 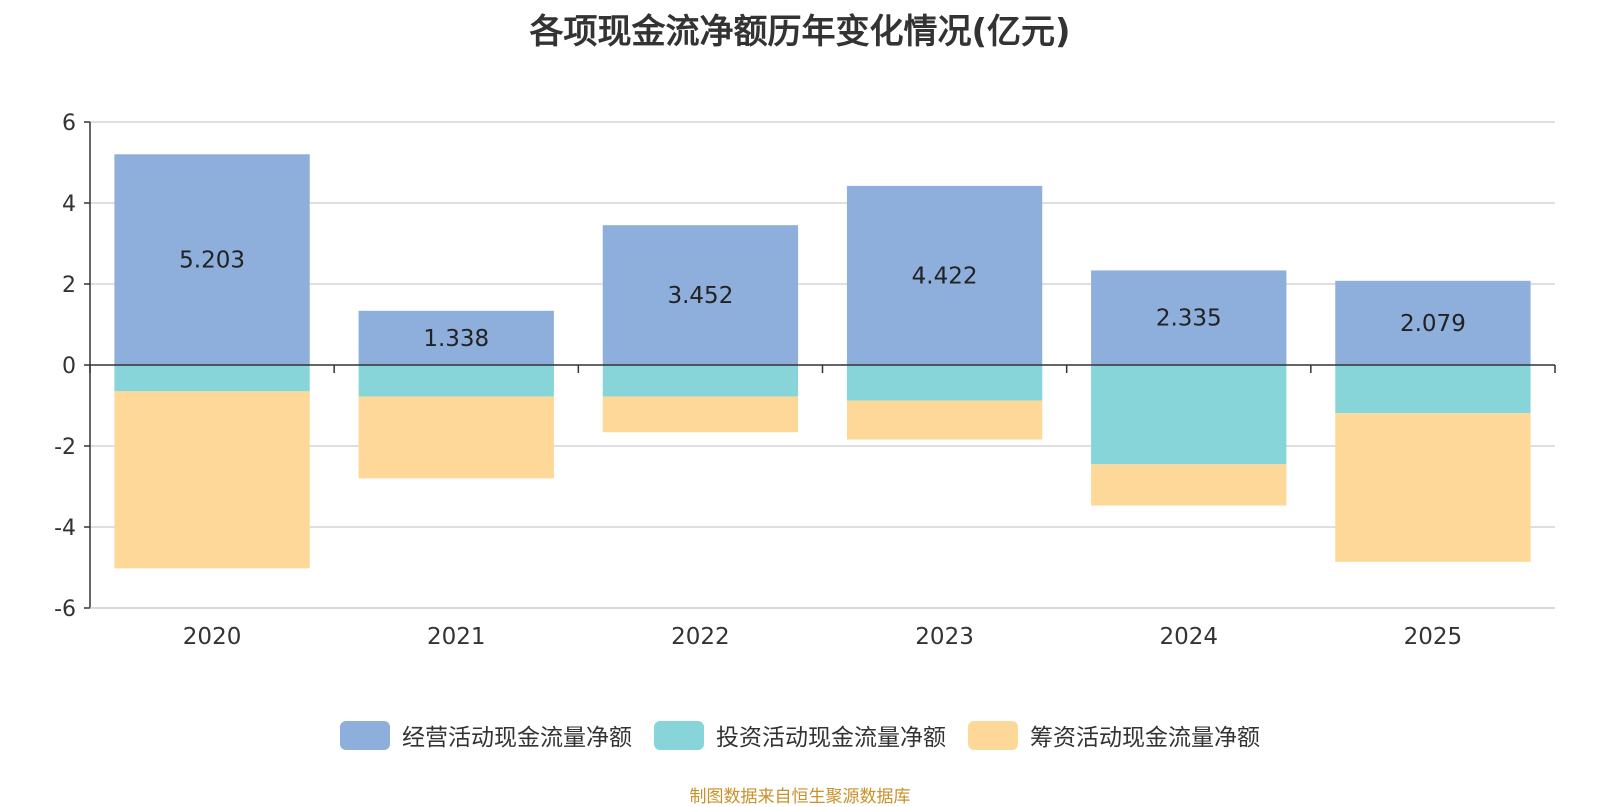 I want to click on legend-label-financing: 筹资活动现金流量净额, so click(x=1145, y=738).